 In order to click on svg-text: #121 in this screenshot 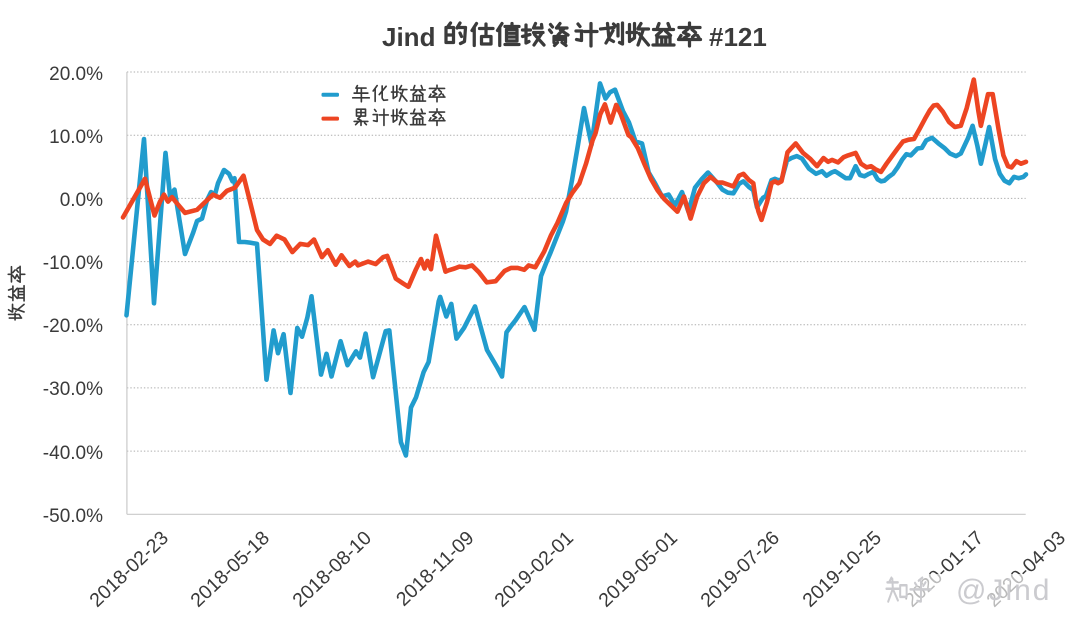, I will do `click(738, 37)`.